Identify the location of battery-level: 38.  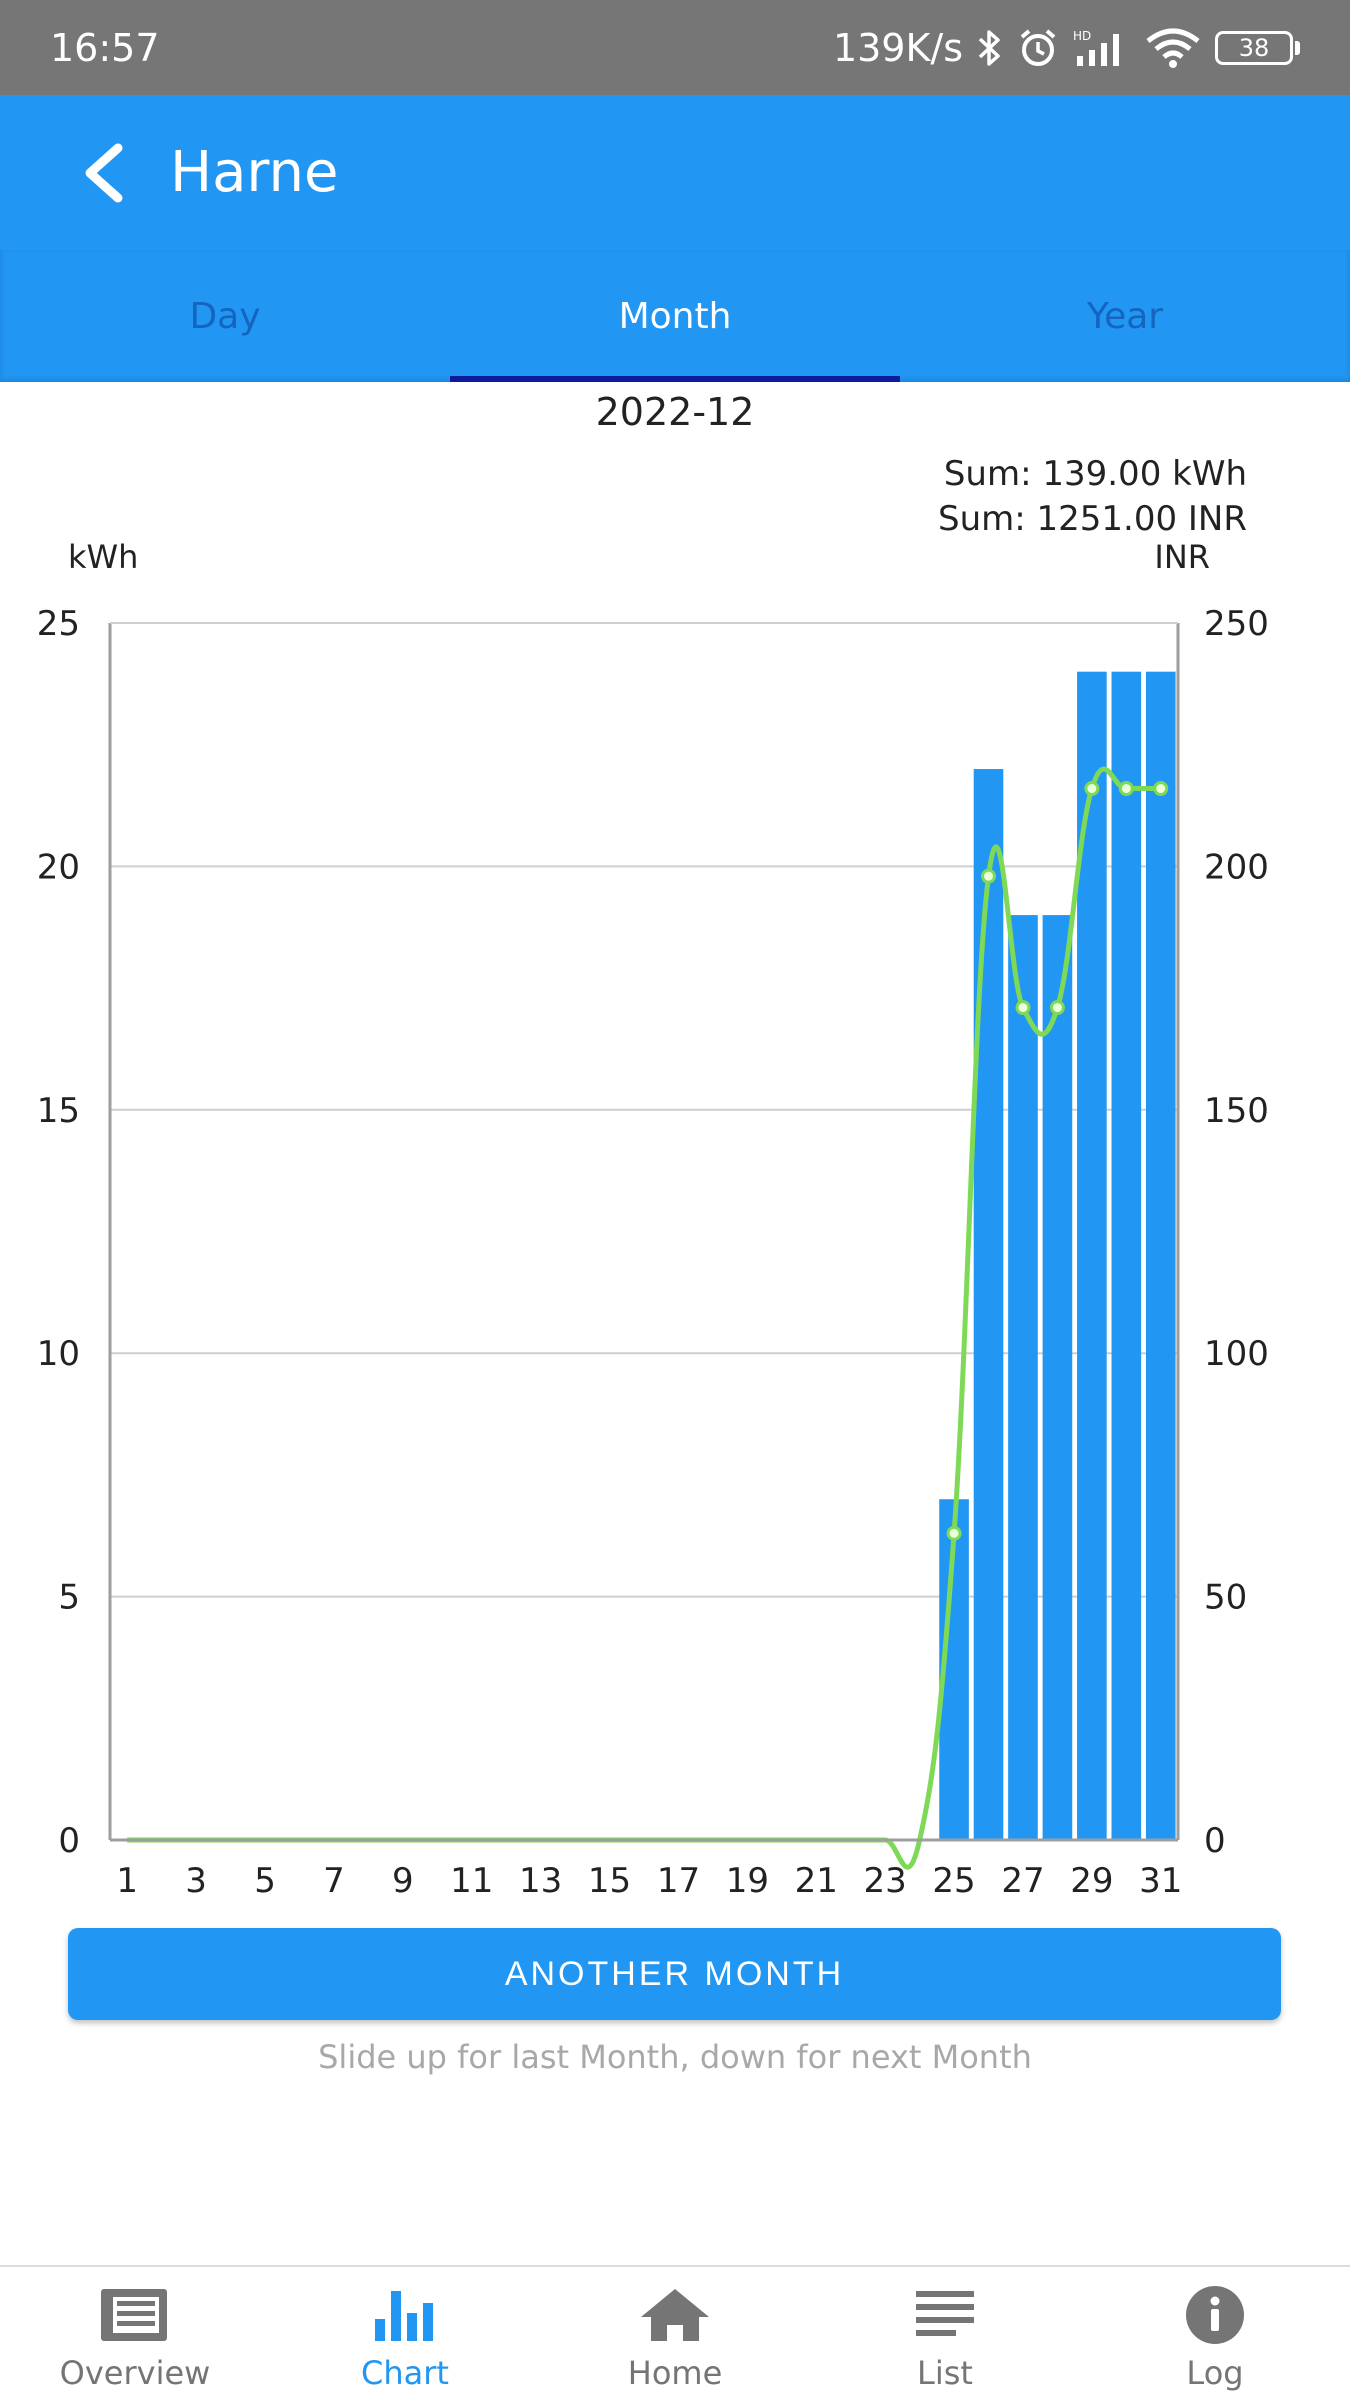
(1254, 47).